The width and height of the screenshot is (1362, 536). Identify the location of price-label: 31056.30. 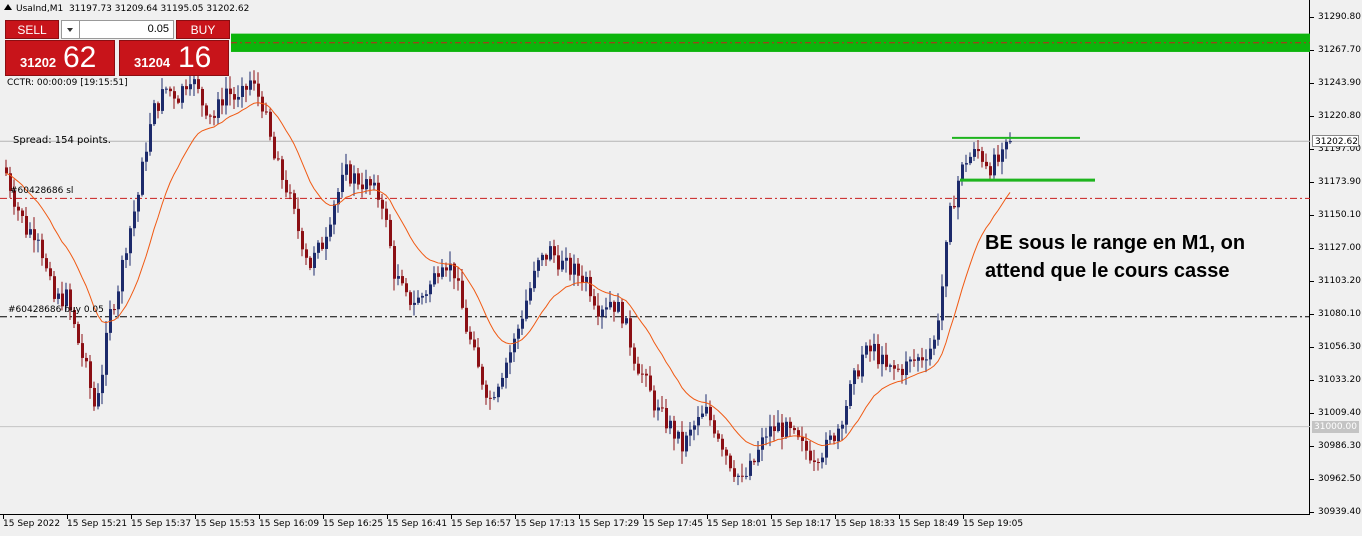
(1339, 347).